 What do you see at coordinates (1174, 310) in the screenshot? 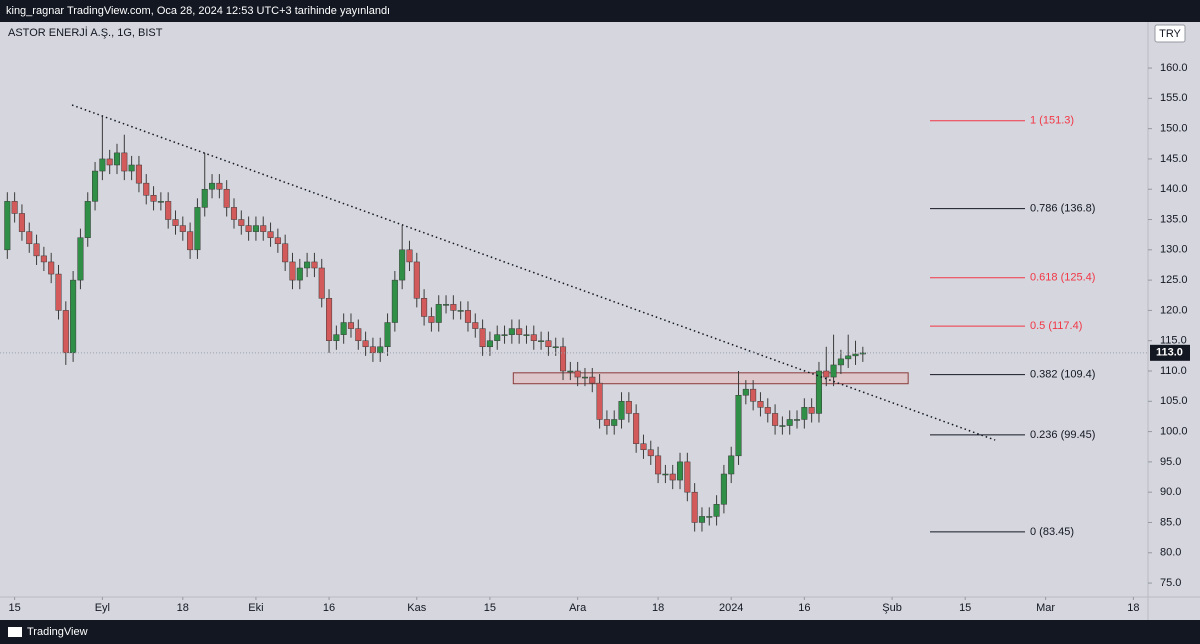
I see `y-tick-label: 120.0` at bounding box center [1174, 310].